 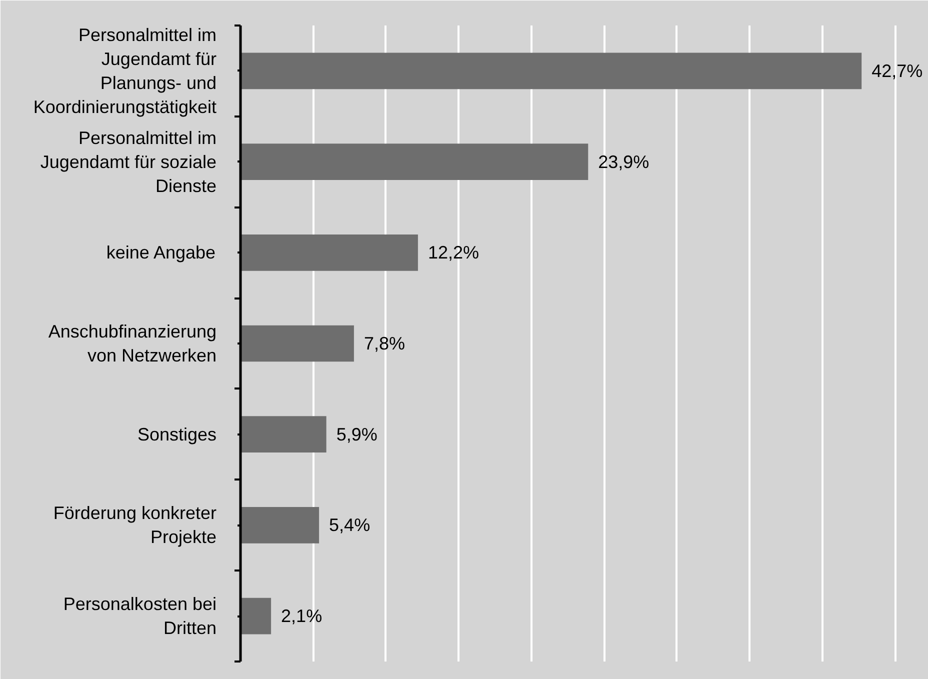 I want to click on data-label: 2,1%, so click(x=301, y=616).